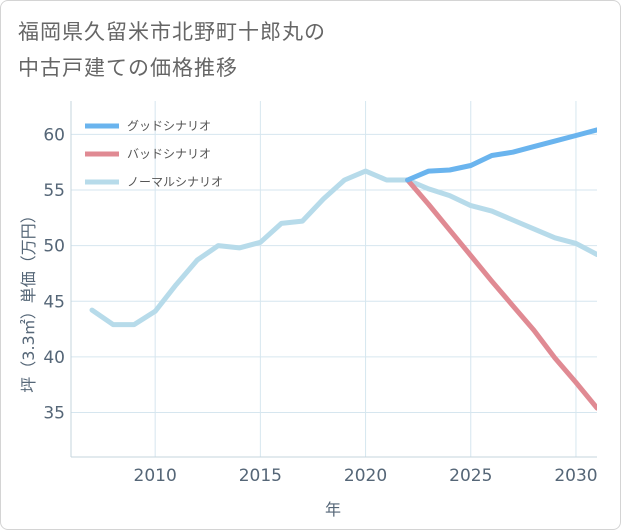 This screenshot has height=530, width=621. Describe the element at coordinates (128, 68) in the screenshot. I see `title-line-2: 中古戸建ての価格推移` at that location.